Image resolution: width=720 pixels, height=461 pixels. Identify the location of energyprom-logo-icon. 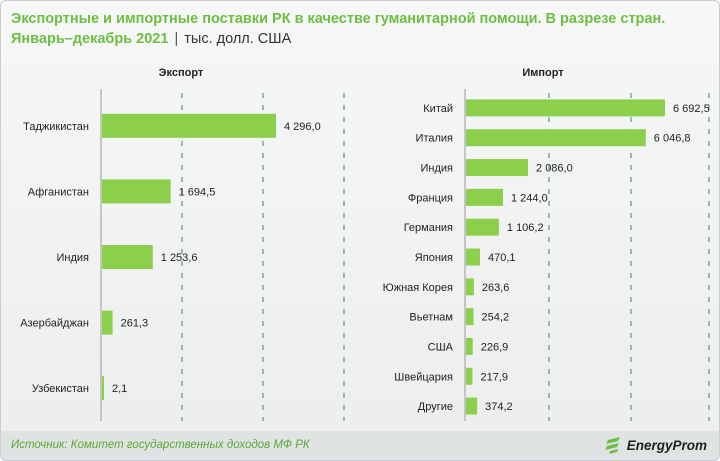
(612, 445).